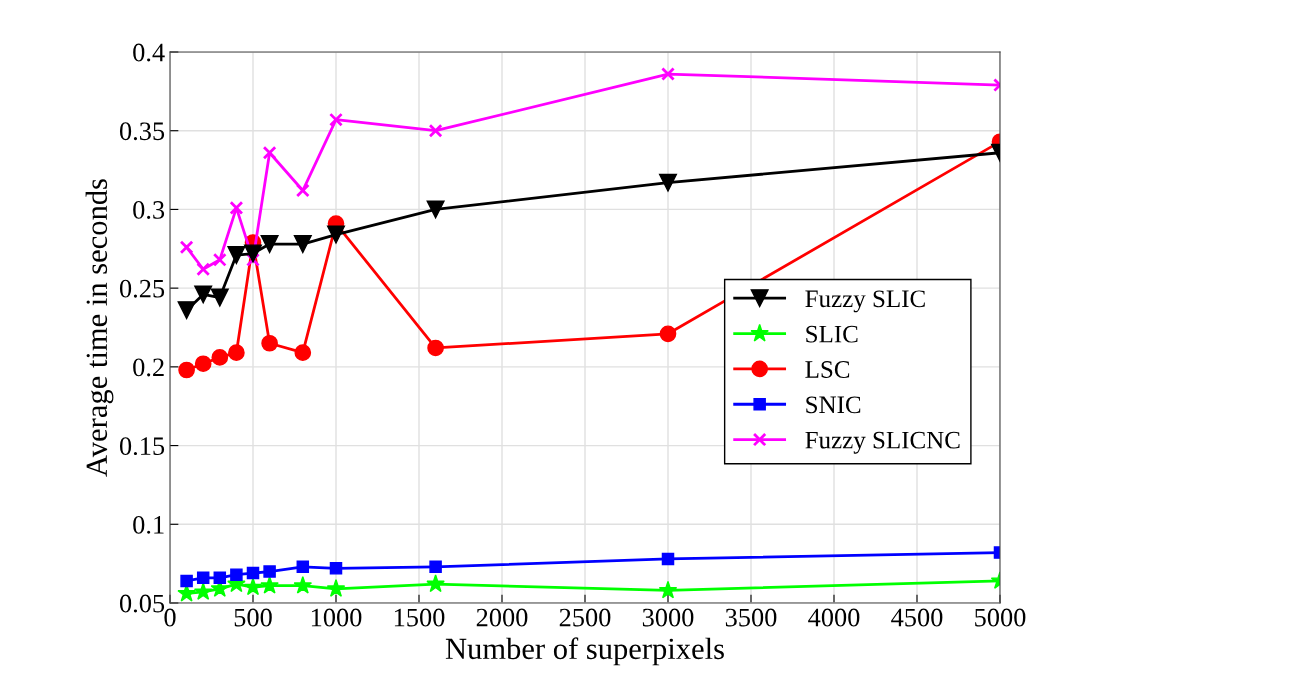 Image resolution: width=1313 pixels, height=696 pixels. What do you see at coordinates (149, 210) in the screenshot?
I see `y-tick-label: 0.3` at bounding box center [149, 210].